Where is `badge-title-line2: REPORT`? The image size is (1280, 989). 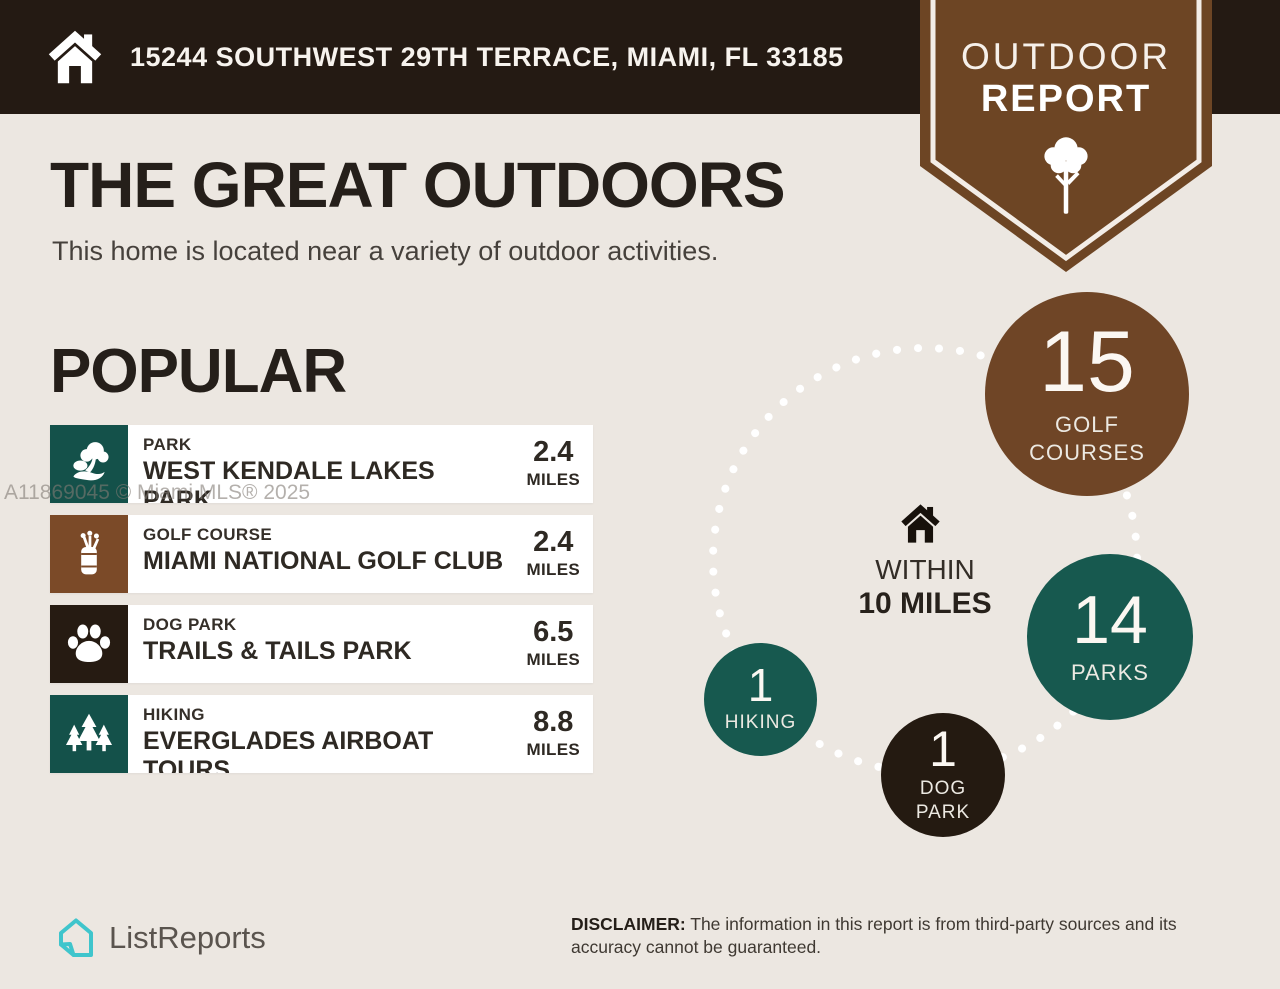
badge-title-line2: REPORT is located at coordinates (1066, 99).